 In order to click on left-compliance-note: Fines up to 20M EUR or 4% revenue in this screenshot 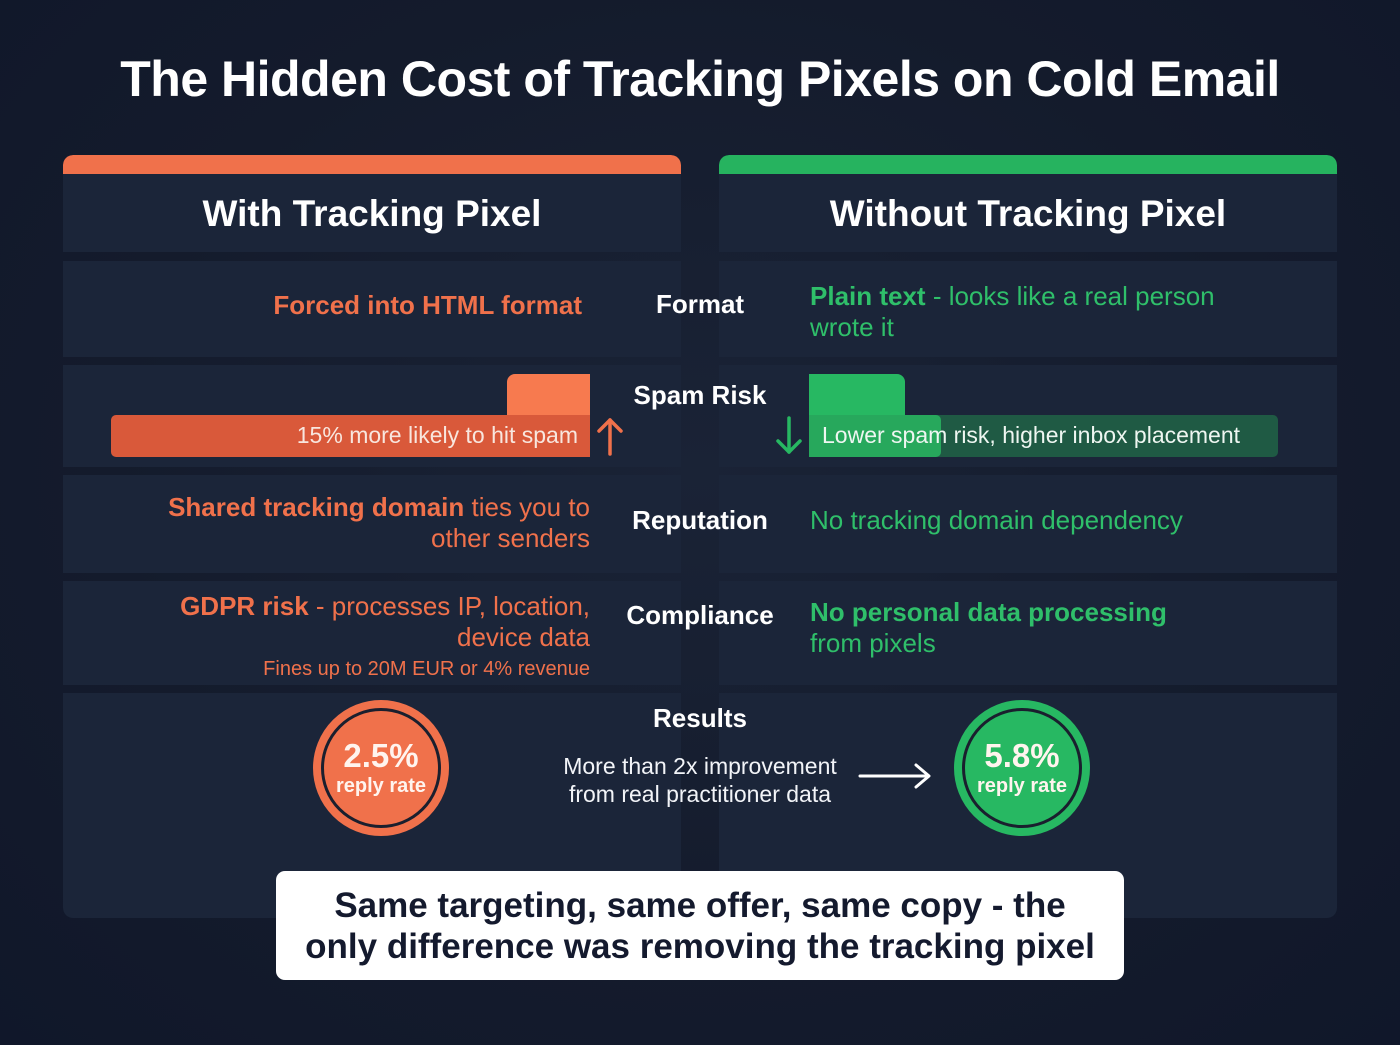, I will do `click(426, 669)`.